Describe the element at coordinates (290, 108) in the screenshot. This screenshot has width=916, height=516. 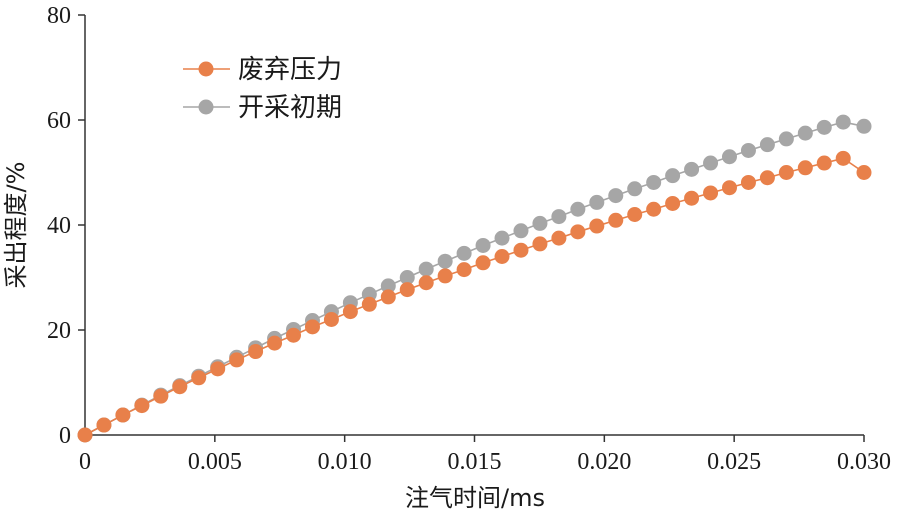
I see `legend-label-kaicai: 开采初期` at that location.